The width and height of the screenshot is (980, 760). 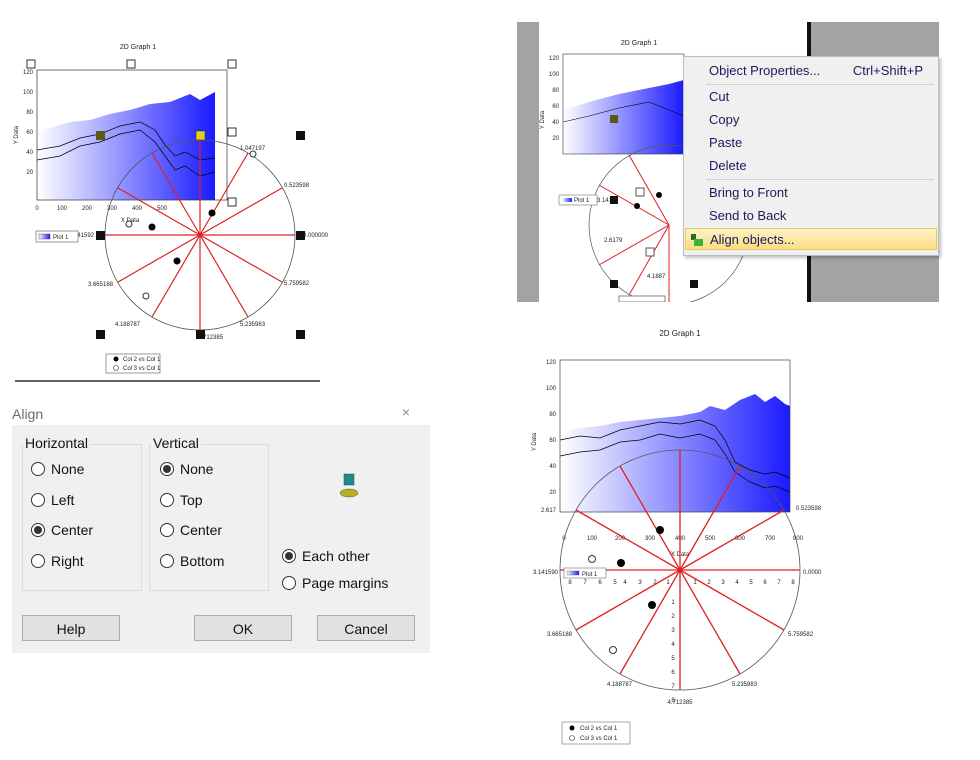 What do you see at coordinates (623, 112) in the screenshot?
I see `line-series` at bounding box center [623, 112].